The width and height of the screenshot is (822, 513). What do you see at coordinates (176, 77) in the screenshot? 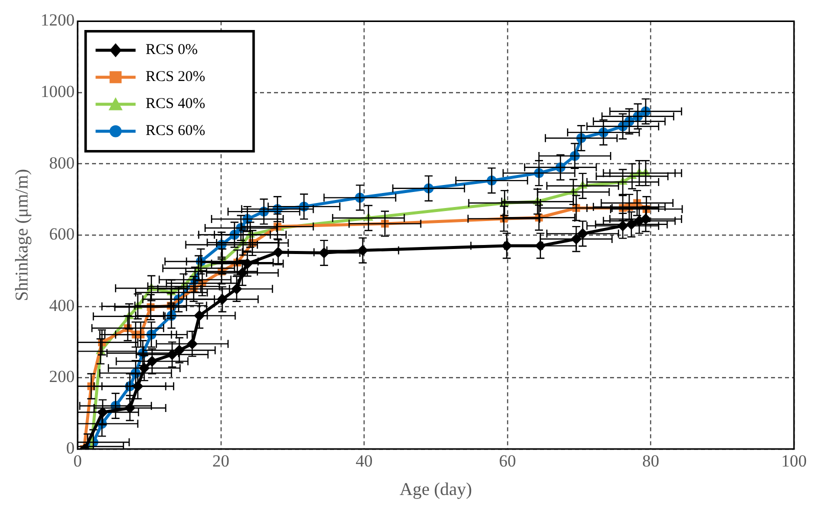
I see `legend-label: RCS 20%` at bounding box center [176, 77].